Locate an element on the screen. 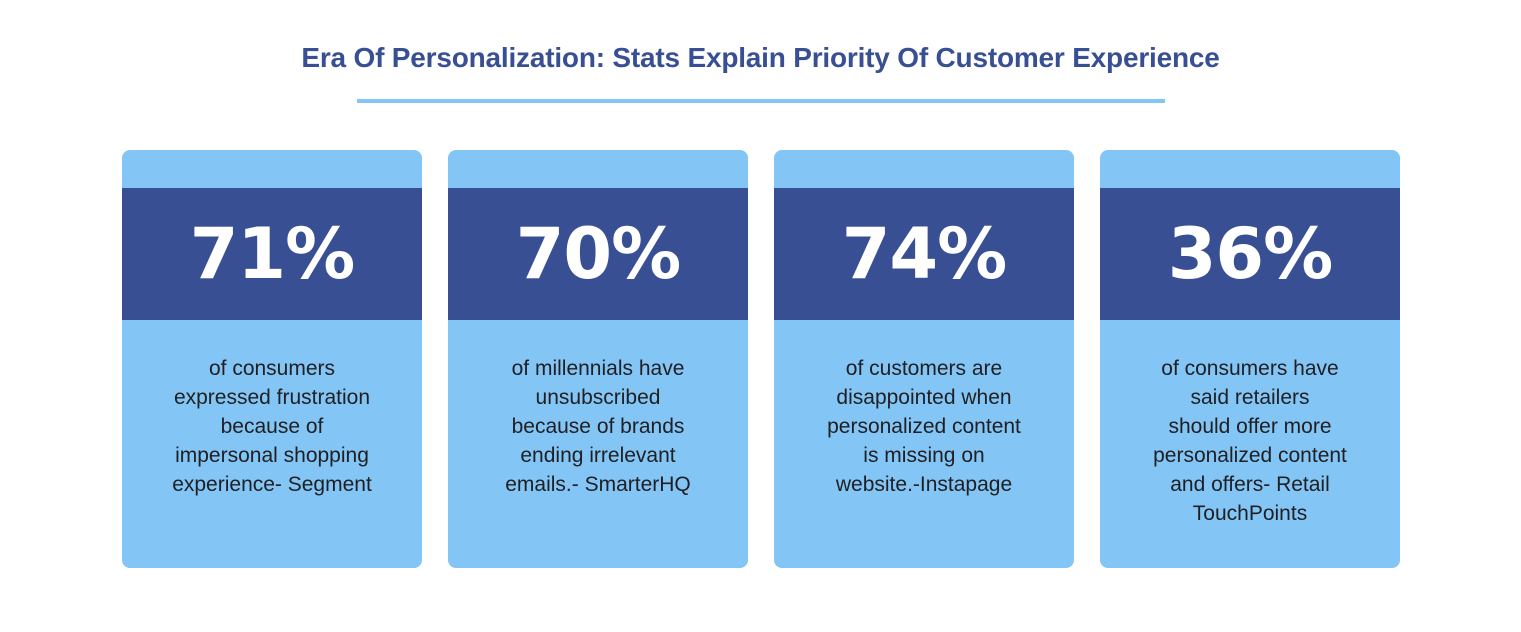 The image size is (1521, 632). stat-band: 36% is located at coordinates (1250, 254).